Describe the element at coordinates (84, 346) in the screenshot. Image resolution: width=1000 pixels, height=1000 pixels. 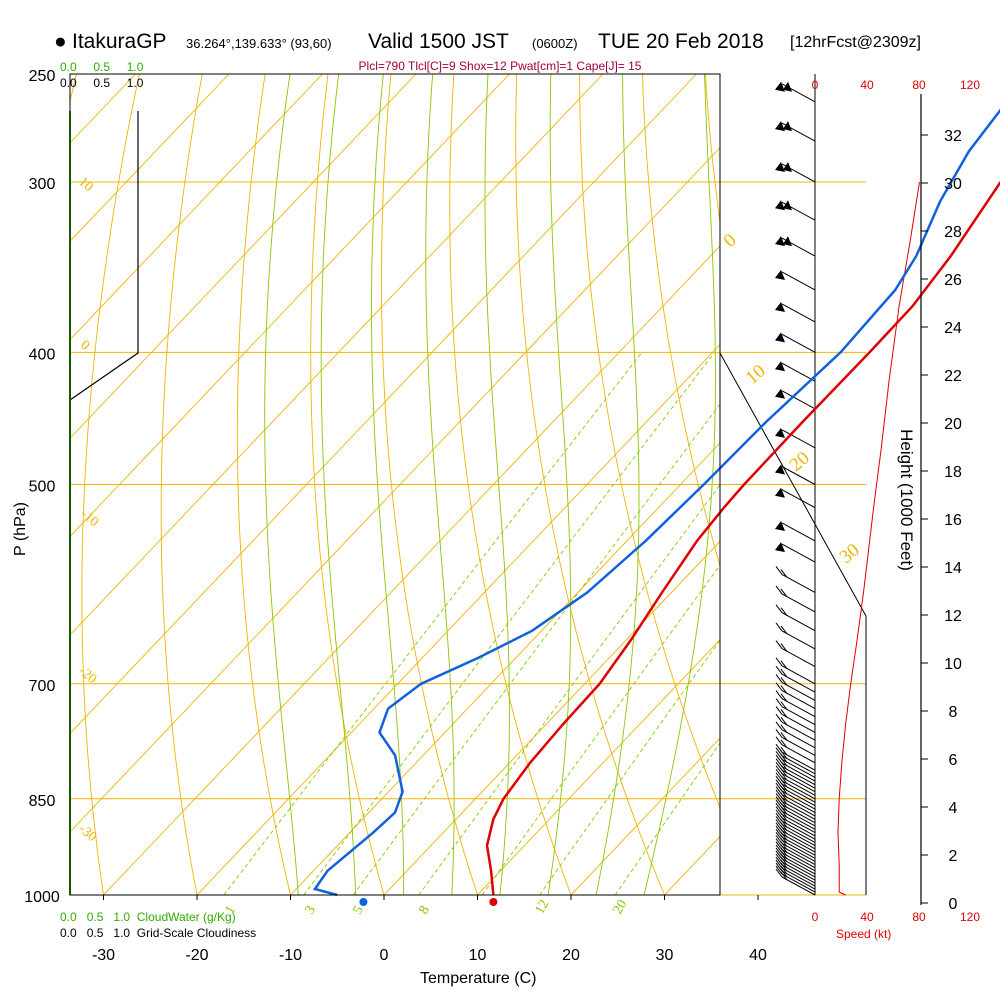
I see `isotherm-label: 0` at that location.